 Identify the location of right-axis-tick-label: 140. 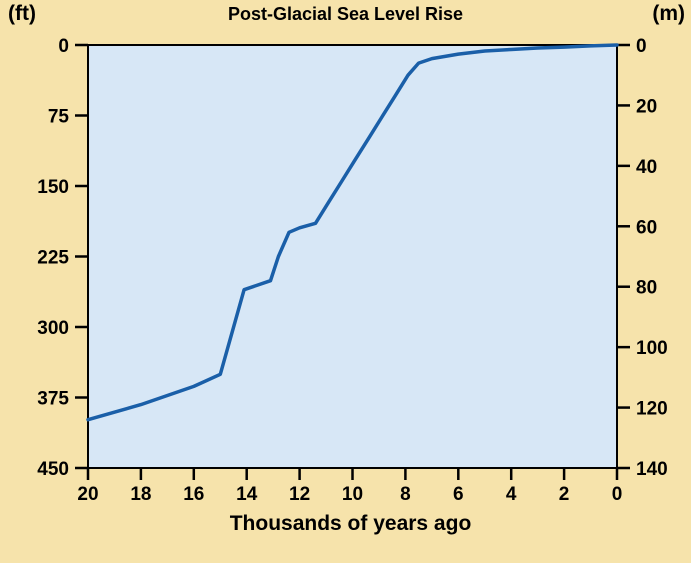
(652, 469).